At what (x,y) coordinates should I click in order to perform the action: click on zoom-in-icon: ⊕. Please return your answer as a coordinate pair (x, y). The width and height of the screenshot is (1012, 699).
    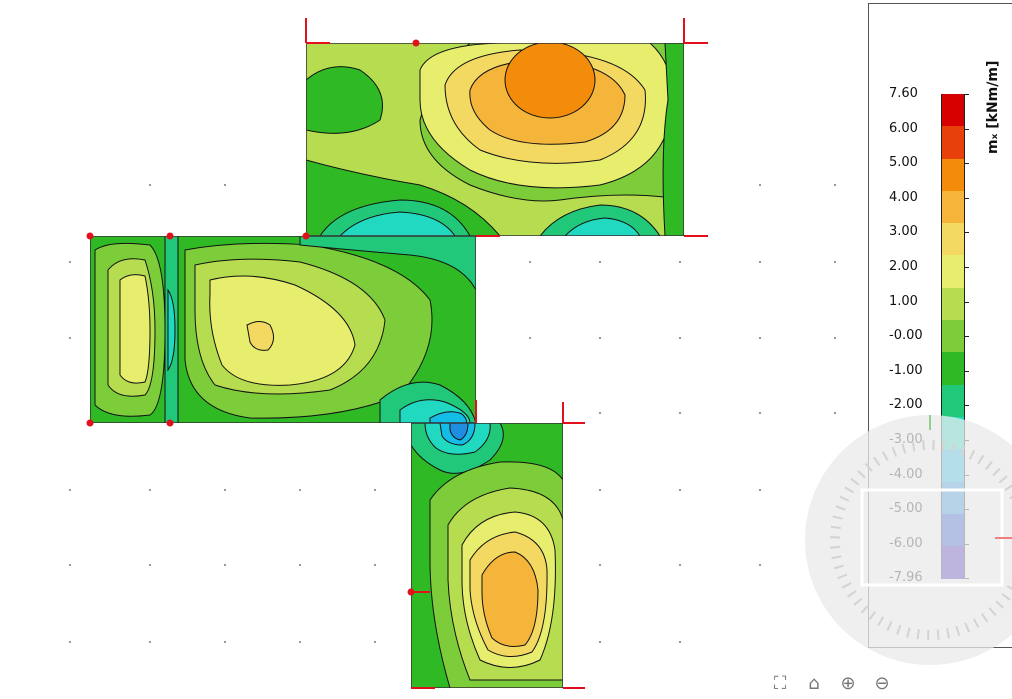
    Looking at the image, I should click on (848, 683).